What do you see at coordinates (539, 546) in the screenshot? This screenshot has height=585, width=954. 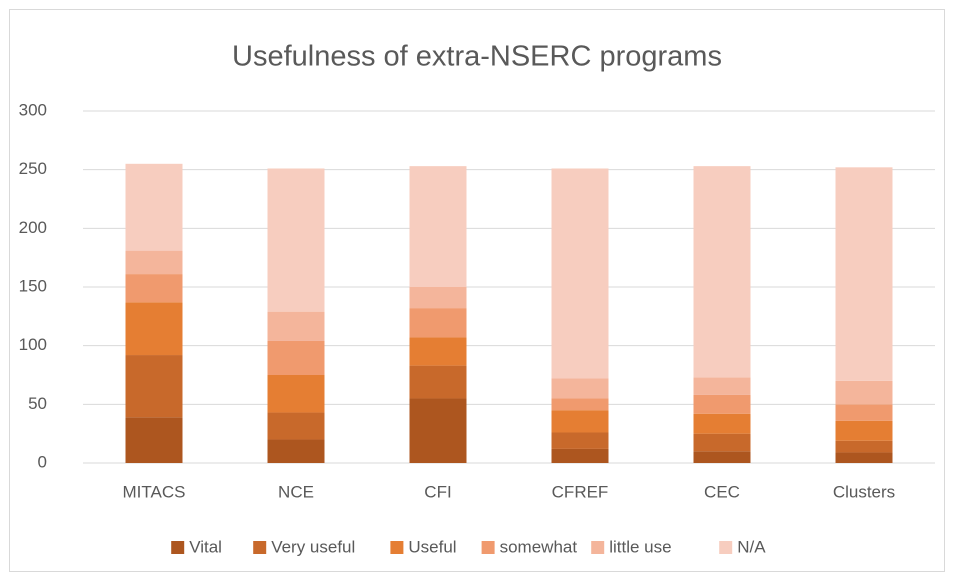 I see `legend-label: somewhat` at bounding box center [539, 546].